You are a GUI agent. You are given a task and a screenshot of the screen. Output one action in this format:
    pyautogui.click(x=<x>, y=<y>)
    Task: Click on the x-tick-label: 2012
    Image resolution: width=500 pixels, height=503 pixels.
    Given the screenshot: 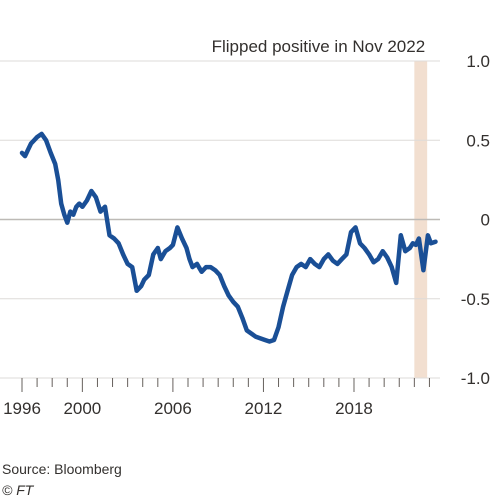 What is the action you would take?
    pyautogui.click(x=264, y=408)
    